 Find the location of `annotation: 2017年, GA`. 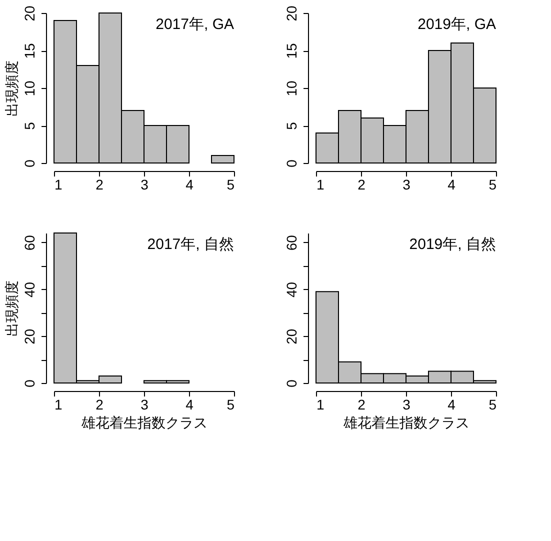

annotation: 2017年, GA is located at coordinates (195, 24).